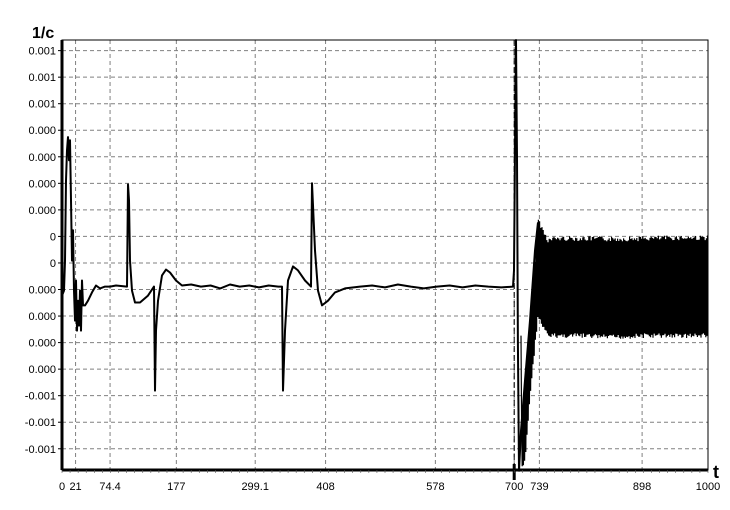 The image size is (730, 510). I want to click on x-tick-label: 0, so click(62, 487).